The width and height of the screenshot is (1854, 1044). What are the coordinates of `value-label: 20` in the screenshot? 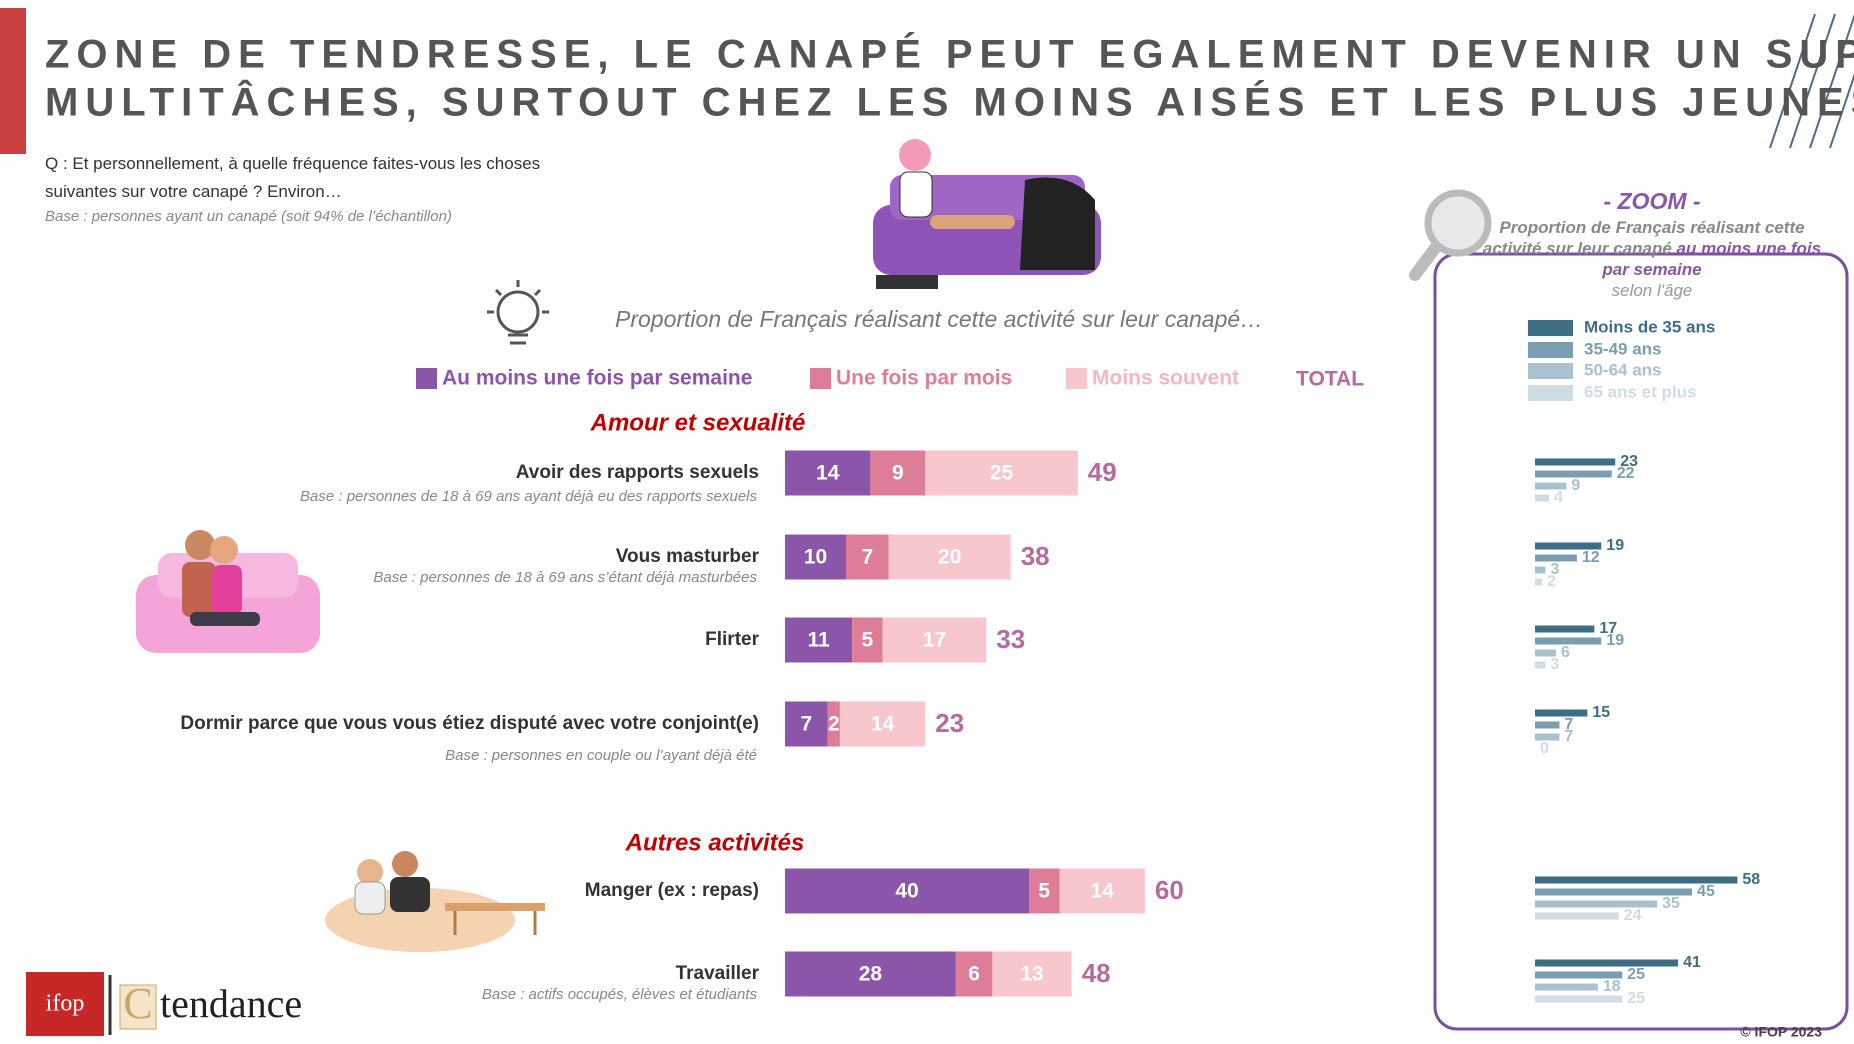 It's located at (949, 557).